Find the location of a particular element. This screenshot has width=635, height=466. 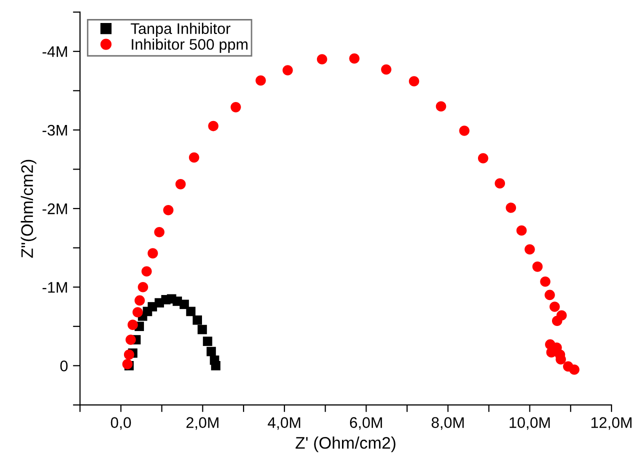

y-tick-label: -4M is located at coordinates (54, 51).